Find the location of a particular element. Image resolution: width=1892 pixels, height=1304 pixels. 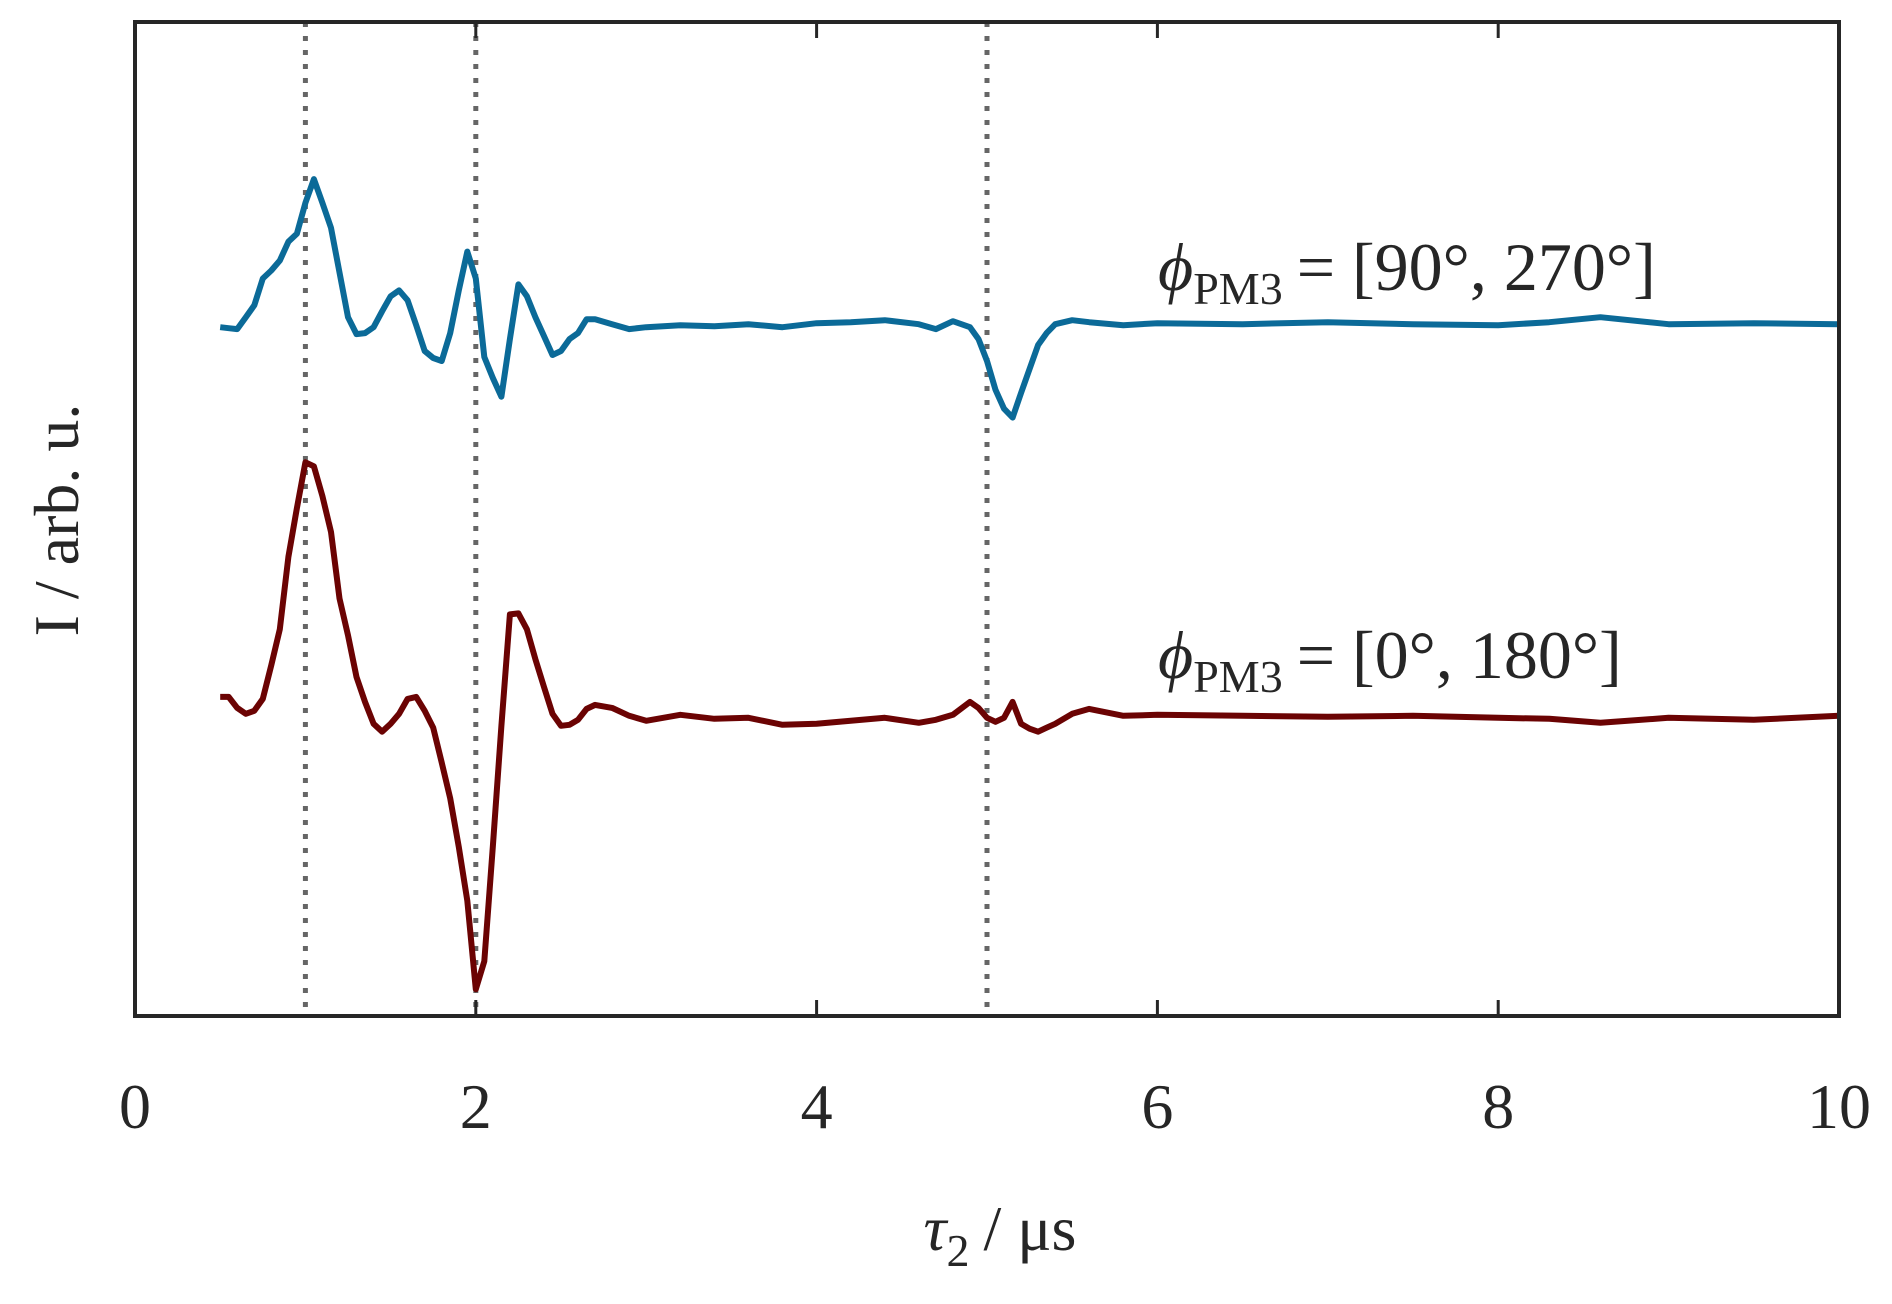

x-axis-label: τ2 / μs is located at coordinates (1000, 1234).